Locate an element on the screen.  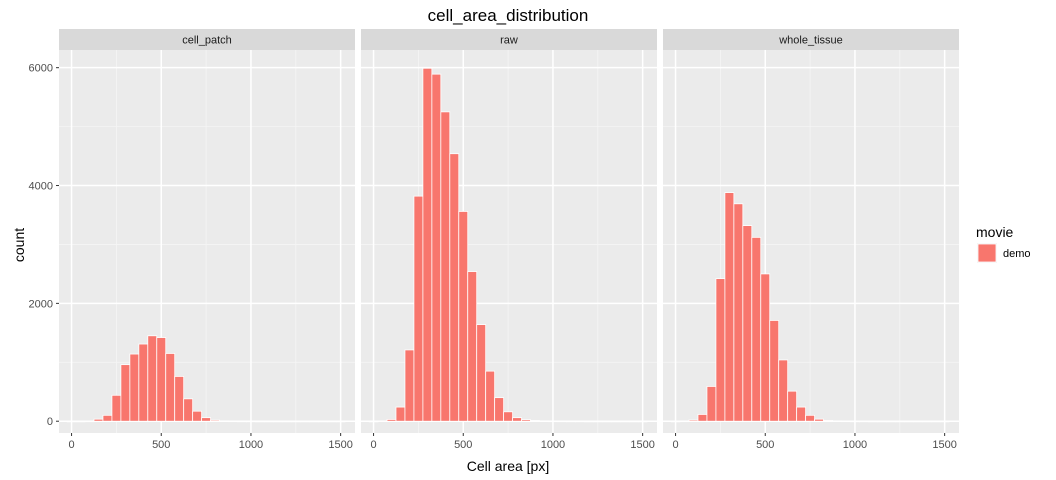
chart-title: cell_area_distribution is located at coordinates (508, 15).